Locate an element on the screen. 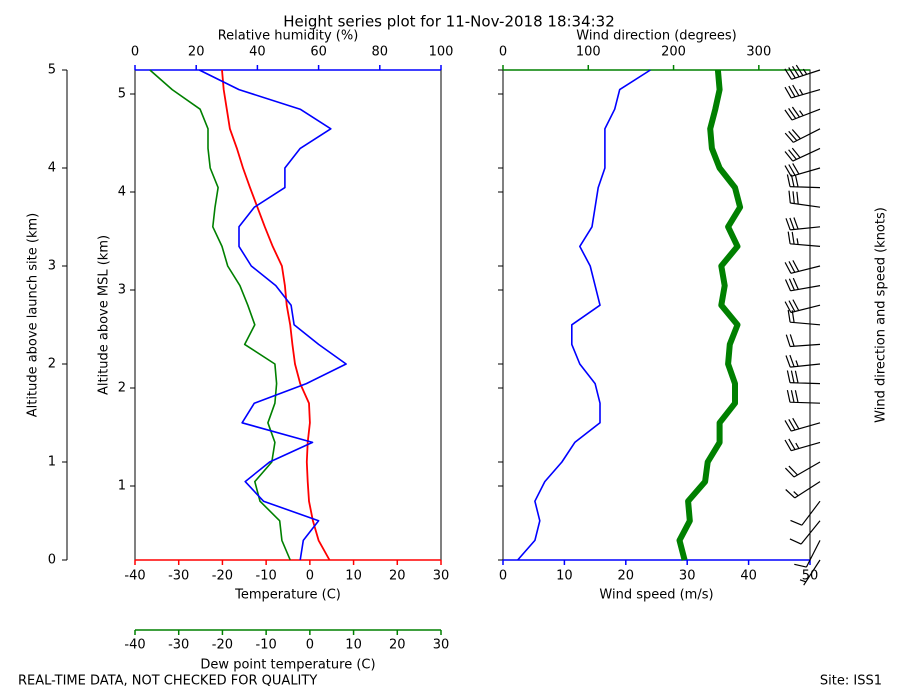  x-tick-label: 80 is located at coordinates (380, 52).